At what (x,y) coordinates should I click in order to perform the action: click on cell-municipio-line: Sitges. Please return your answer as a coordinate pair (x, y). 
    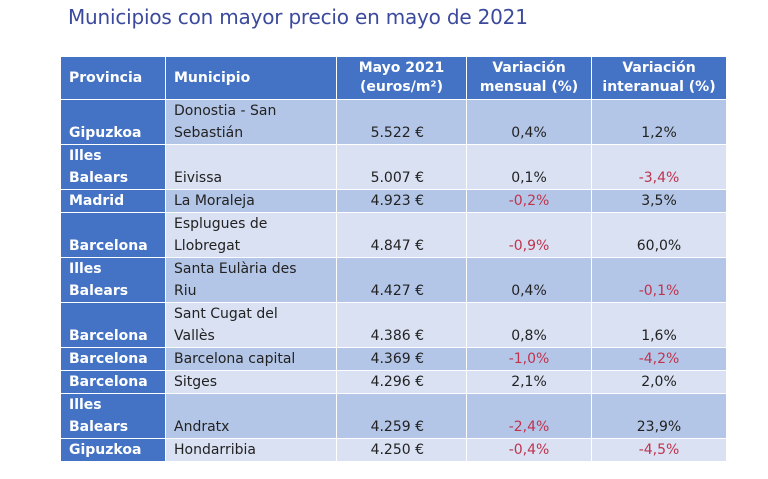
    Looking at the image, I should click on (196, 382).